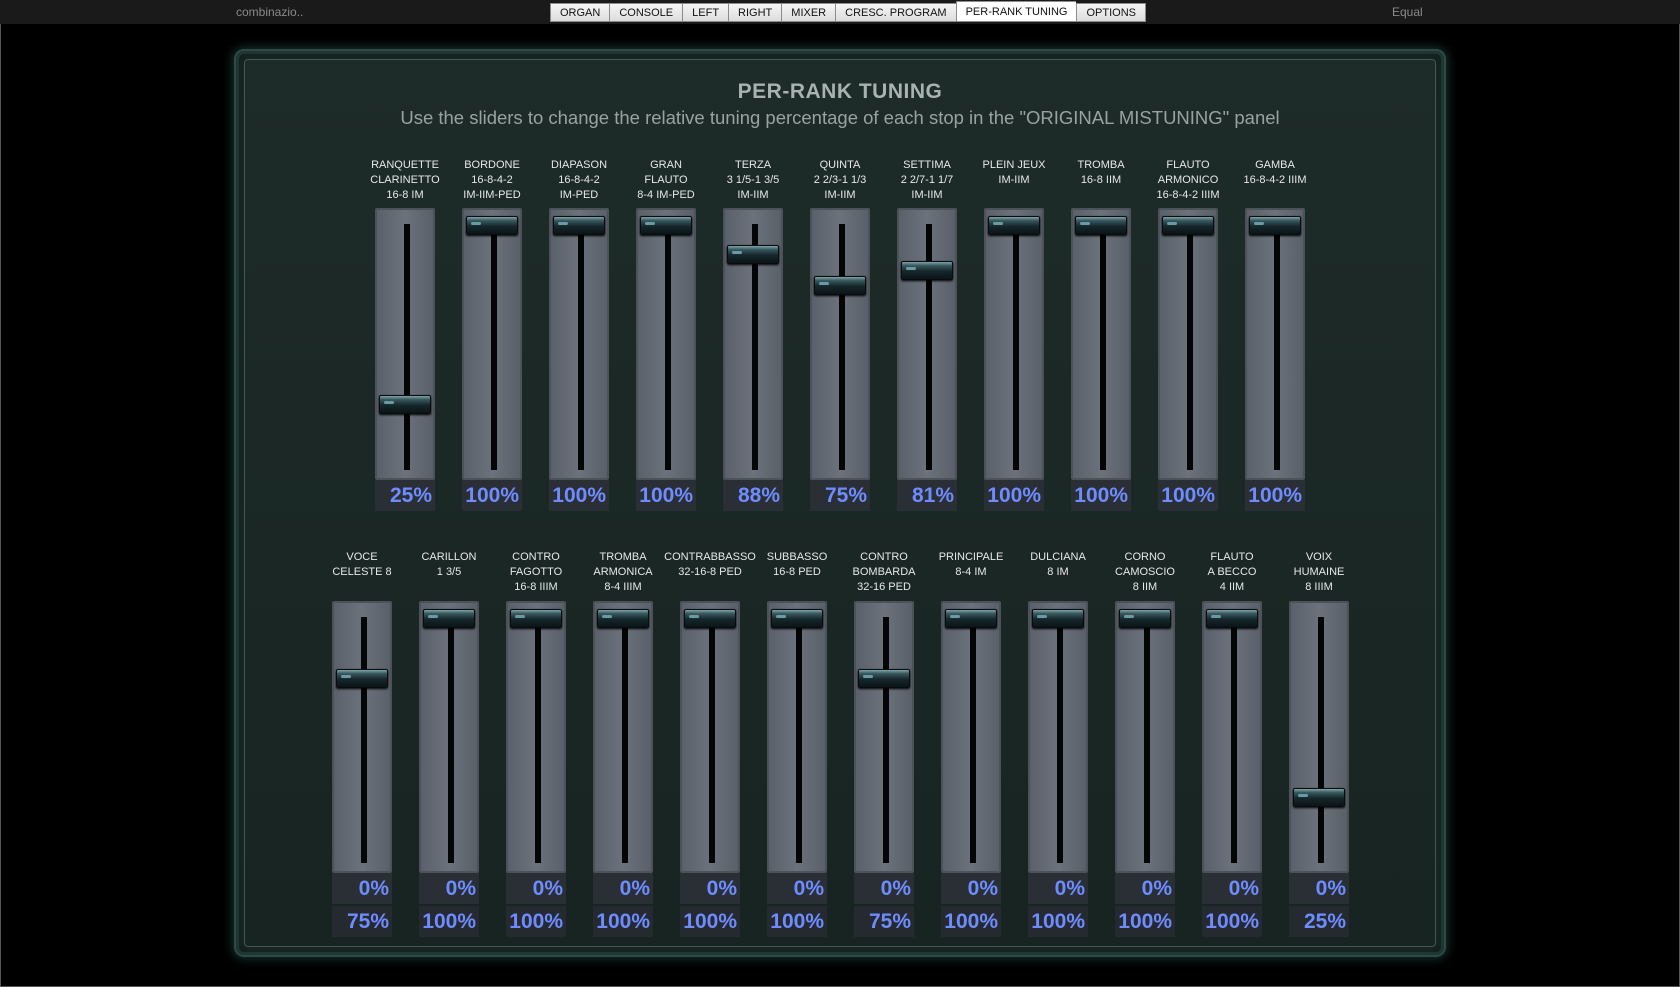  What do you see at coordinates (270, 12) in the screenshot?
I see `combination-label: combinazio..` at bounding box center [270, 12].